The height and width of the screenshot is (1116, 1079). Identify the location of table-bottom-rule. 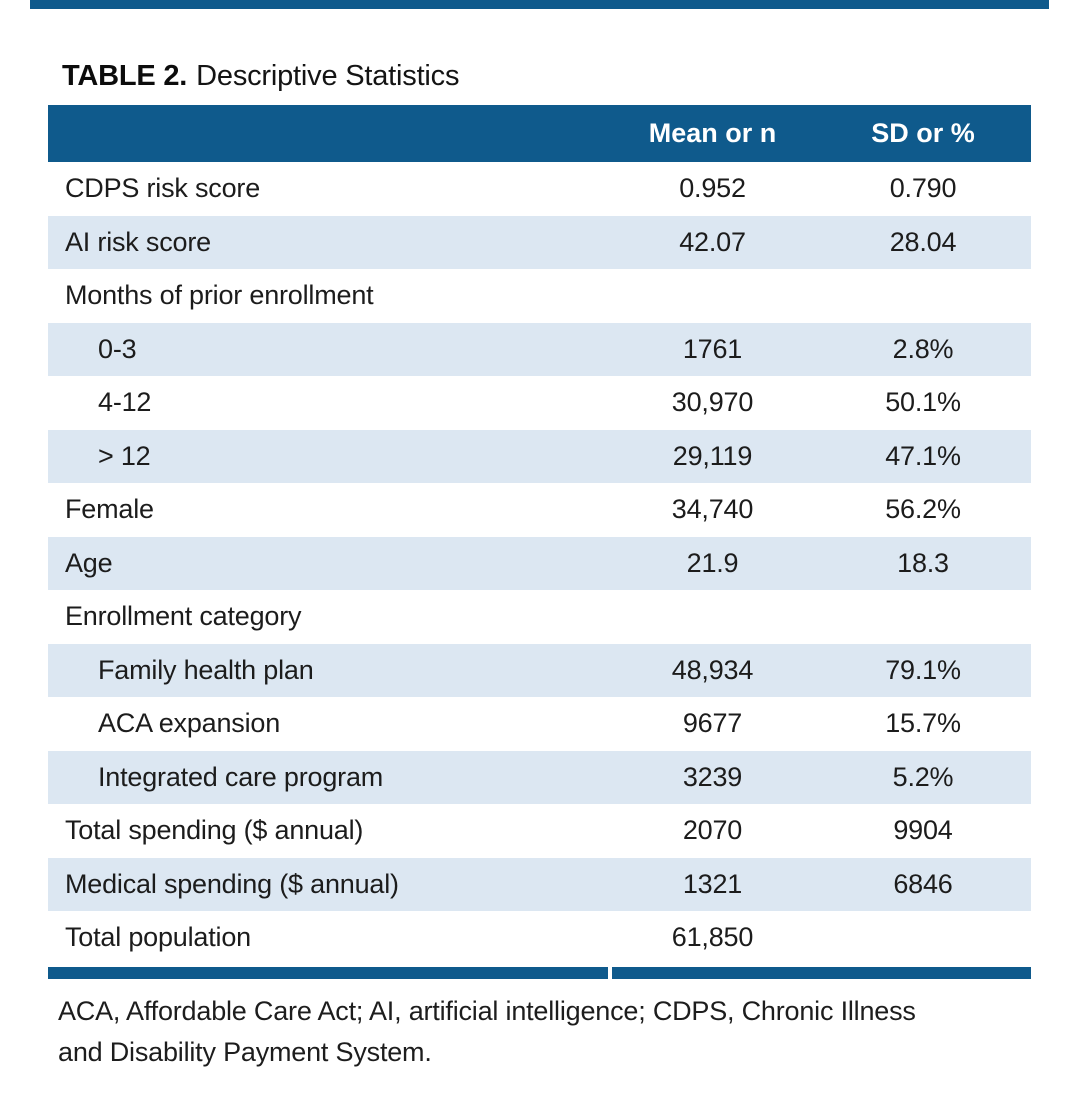
(539, 972).